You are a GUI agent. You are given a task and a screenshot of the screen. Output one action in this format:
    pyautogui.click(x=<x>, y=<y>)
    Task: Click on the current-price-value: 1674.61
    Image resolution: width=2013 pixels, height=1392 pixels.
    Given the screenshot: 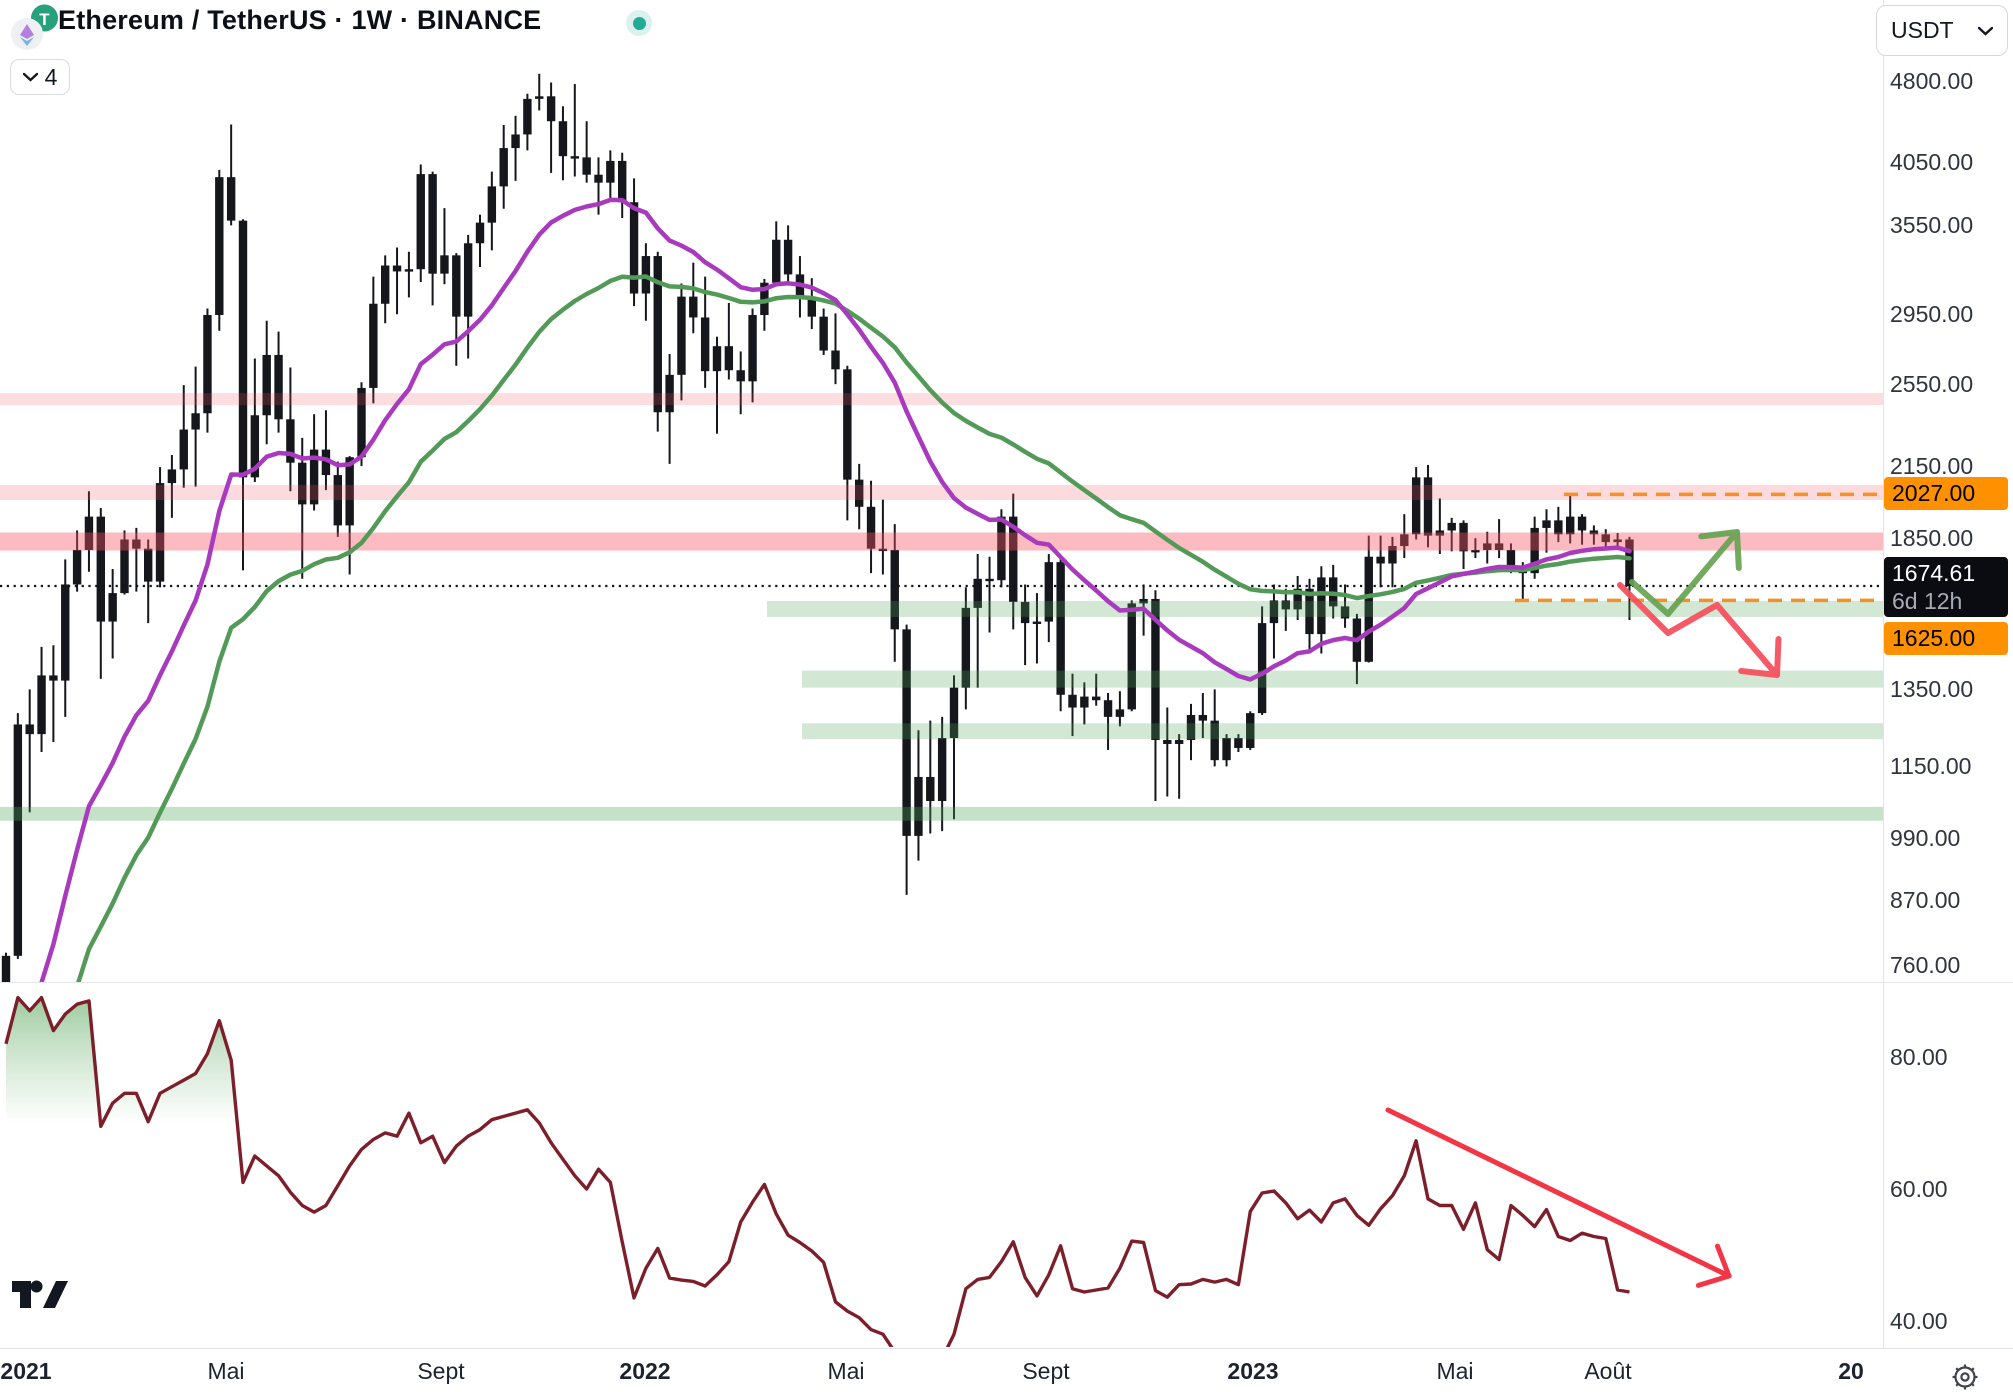 What is the action you would take?
    pyautogui.click(x=1934, y=573)
    